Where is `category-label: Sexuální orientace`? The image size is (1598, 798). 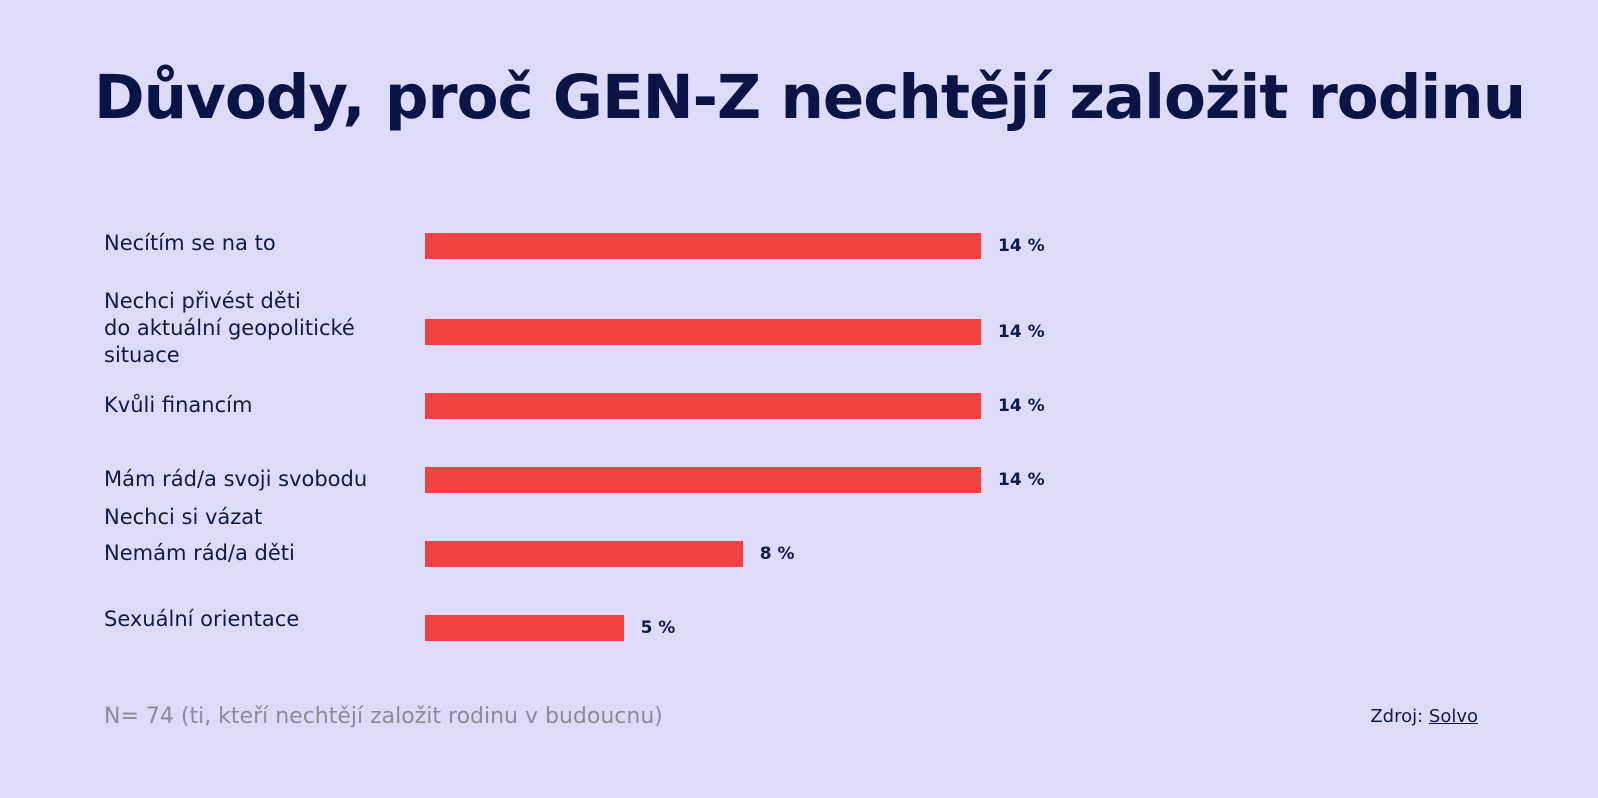
category-label: Sexuální orientace is located at coordinates (201, 619).